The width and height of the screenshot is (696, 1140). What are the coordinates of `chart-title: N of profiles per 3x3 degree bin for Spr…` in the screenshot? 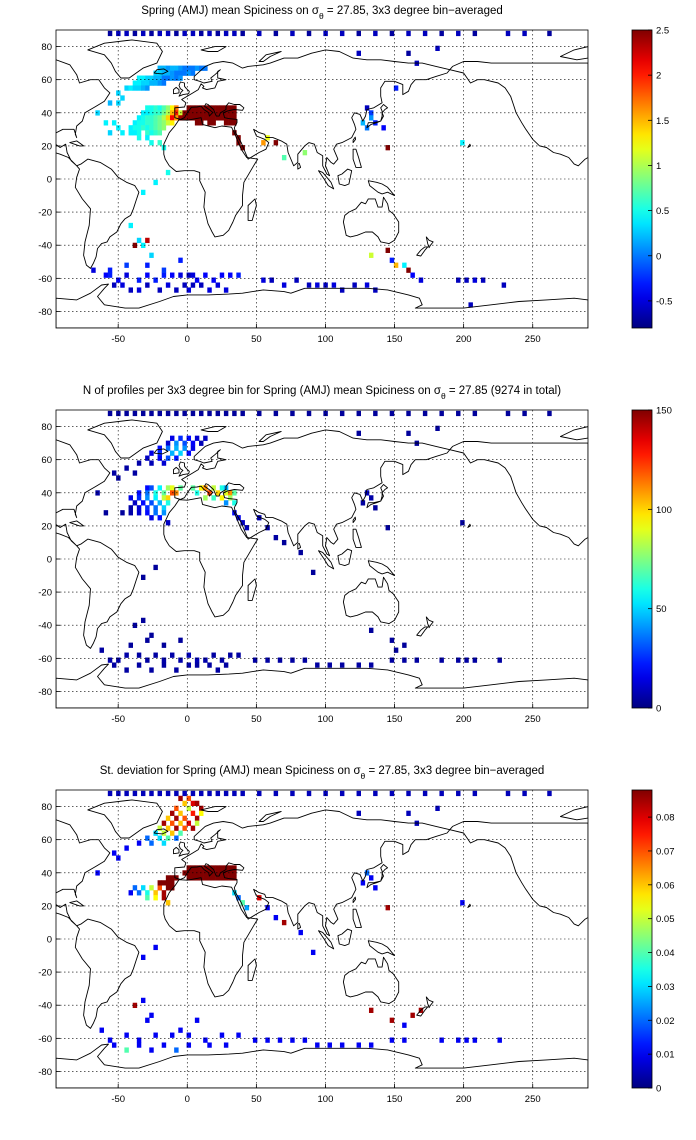 It's located at (322, 393).